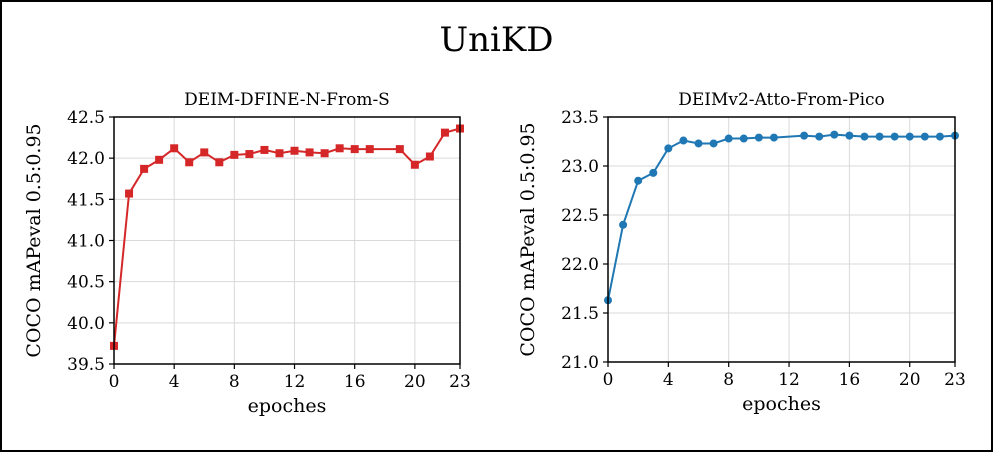 This screenshot has height=452, width=993. Describe the element at coordinates (86, 159) in the screenshot. I see `y-tick-label: 42.0` at that location.